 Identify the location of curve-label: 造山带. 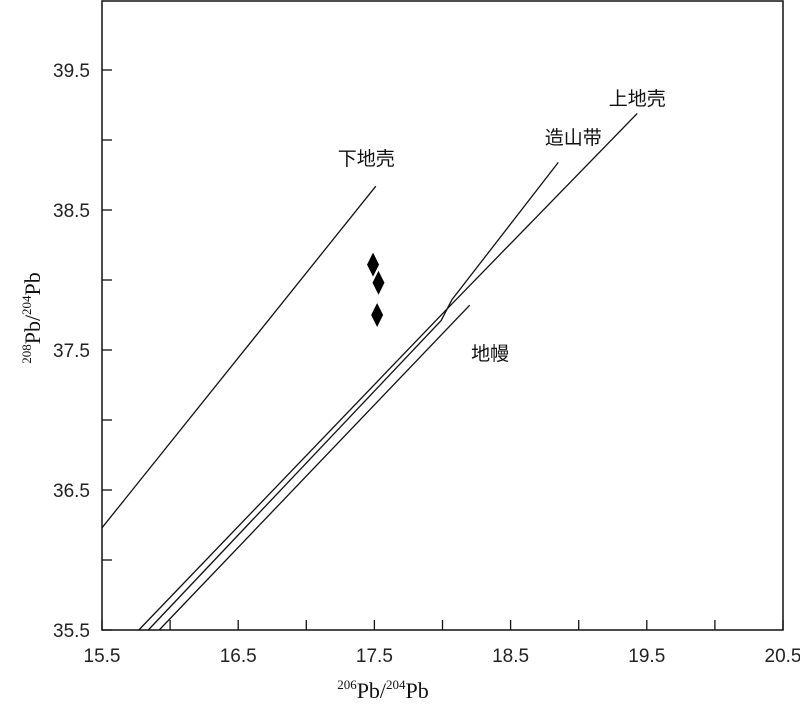
(573, 138).